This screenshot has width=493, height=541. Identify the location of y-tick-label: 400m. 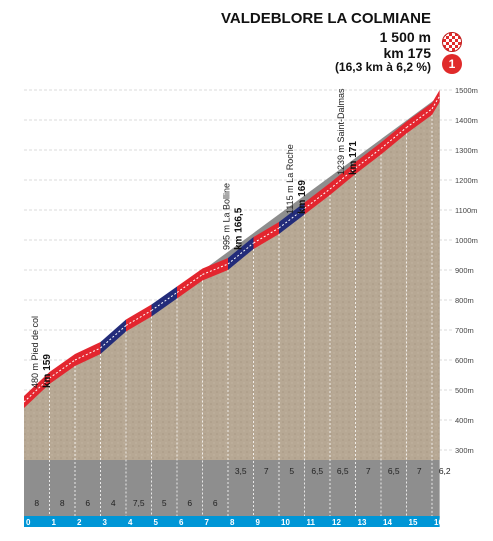
(464, 420).